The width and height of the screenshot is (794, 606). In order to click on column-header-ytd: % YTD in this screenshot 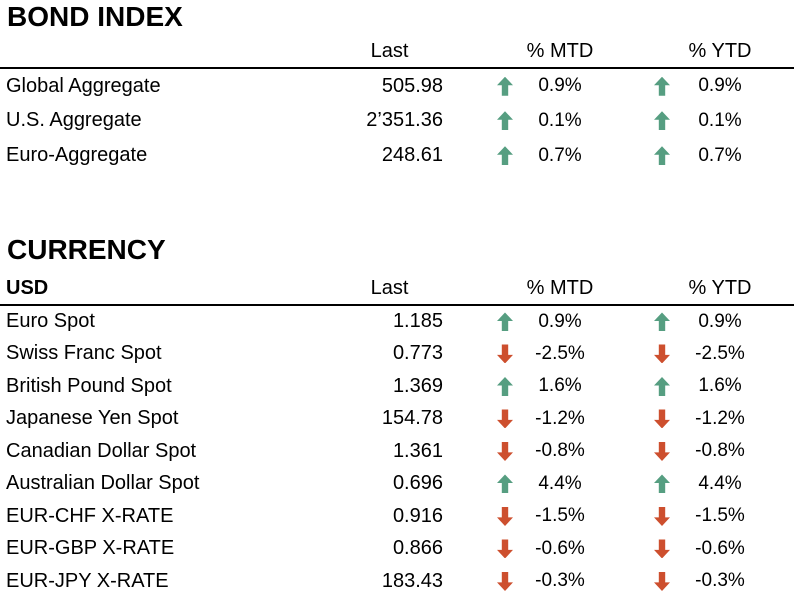, I will do `click(720, 285)`.